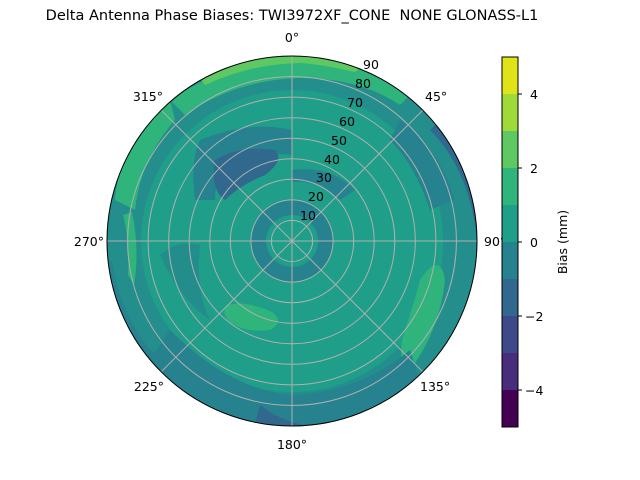 The height and width of the screenshot is (480, 640). Describe the element at coordinates (148, 96) in the screenshot. I see `theta-tick: 315°` at that location.